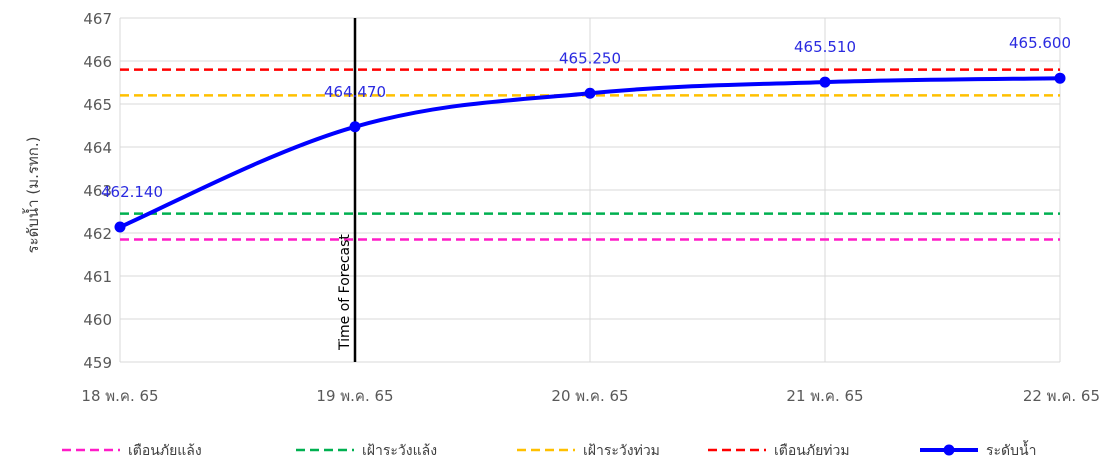 The height and width of the screenshot is (464, 1105). What do you see at coordinates (345, 292) in the screenshot?
I see `forecast-label: Time of Forecast` at bounding box center [345, 292].